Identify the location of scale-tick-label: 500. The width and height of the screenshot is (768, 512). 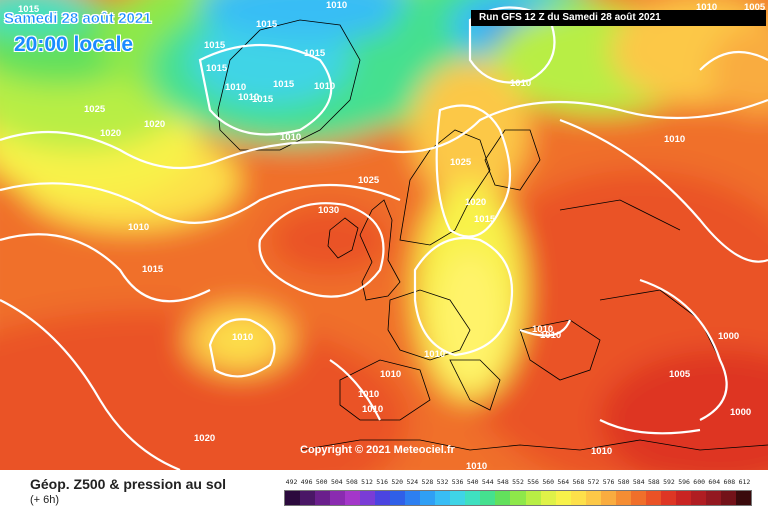
(321, 482).